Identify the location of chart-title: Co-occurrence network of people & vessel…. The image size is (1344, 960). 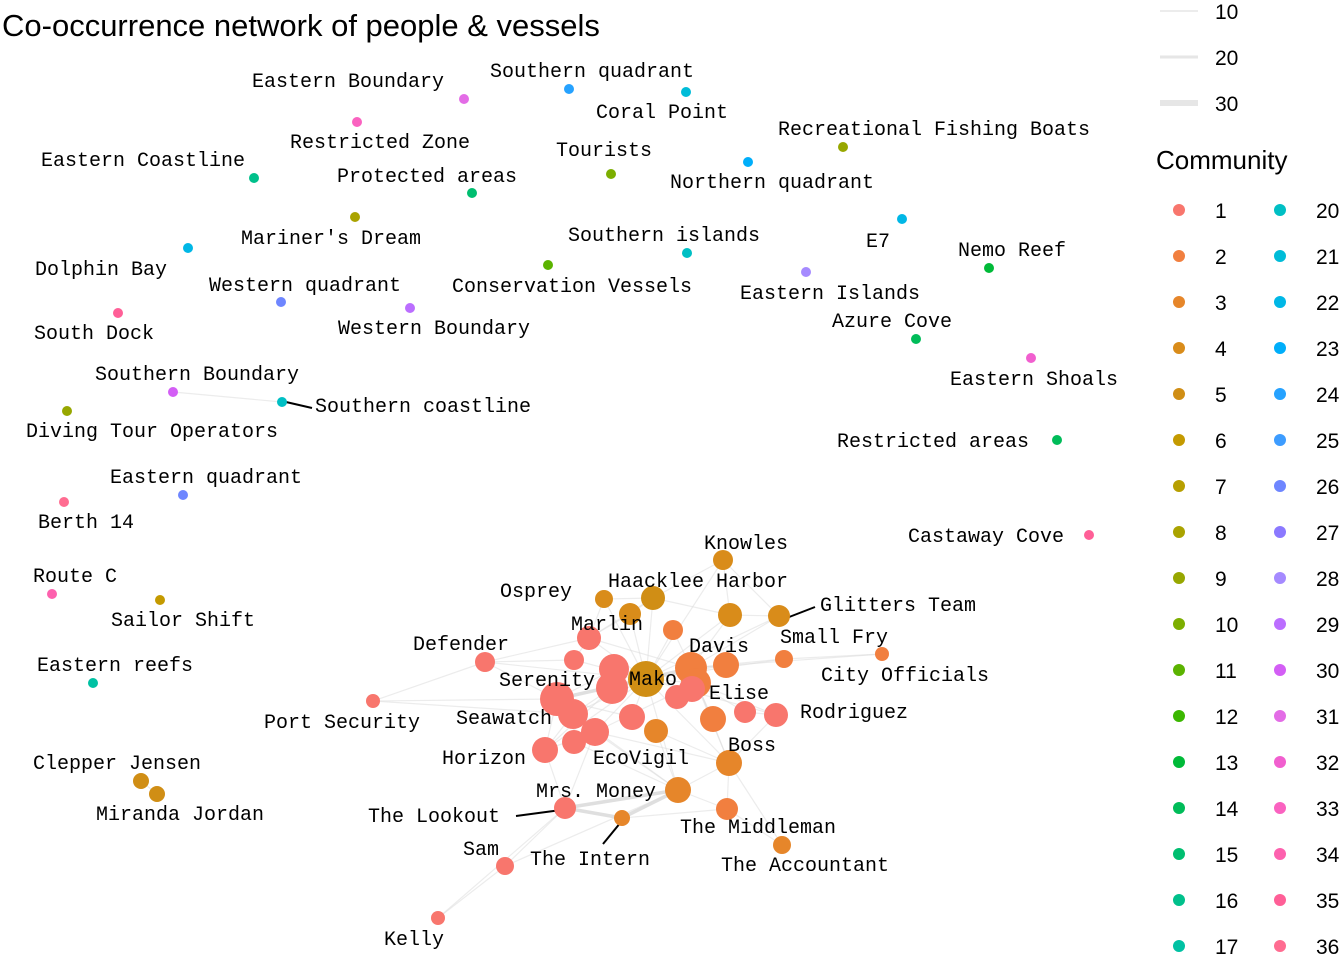
(301, 25).